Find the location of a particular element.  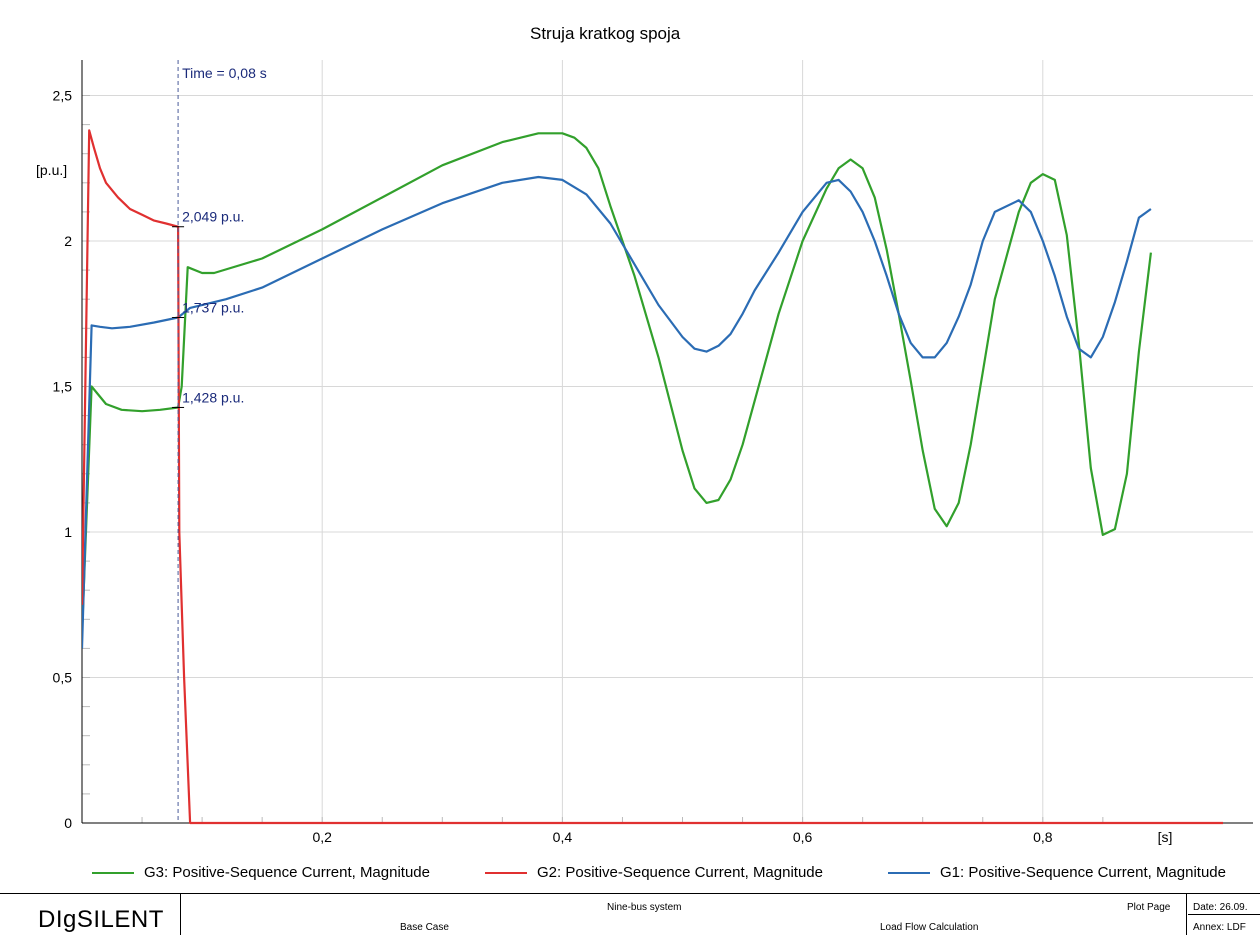

legend-label-g1: G1: Positive-Sequence Current, Magnitude is located at coordinates (1083, 872).